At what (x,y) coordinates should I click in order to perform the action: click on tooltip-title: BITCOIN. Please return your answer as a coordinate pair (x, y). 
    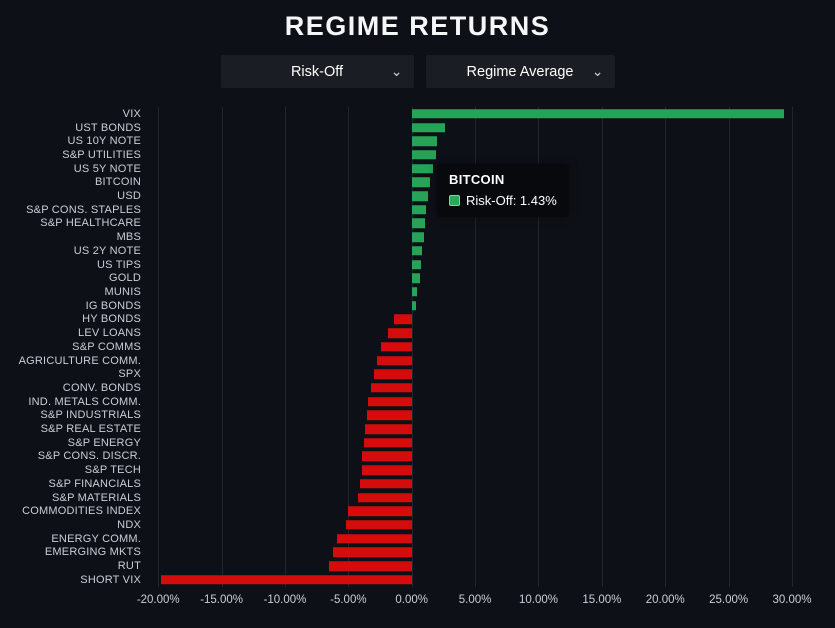
    Looking at the image, I should click on (477, 179).